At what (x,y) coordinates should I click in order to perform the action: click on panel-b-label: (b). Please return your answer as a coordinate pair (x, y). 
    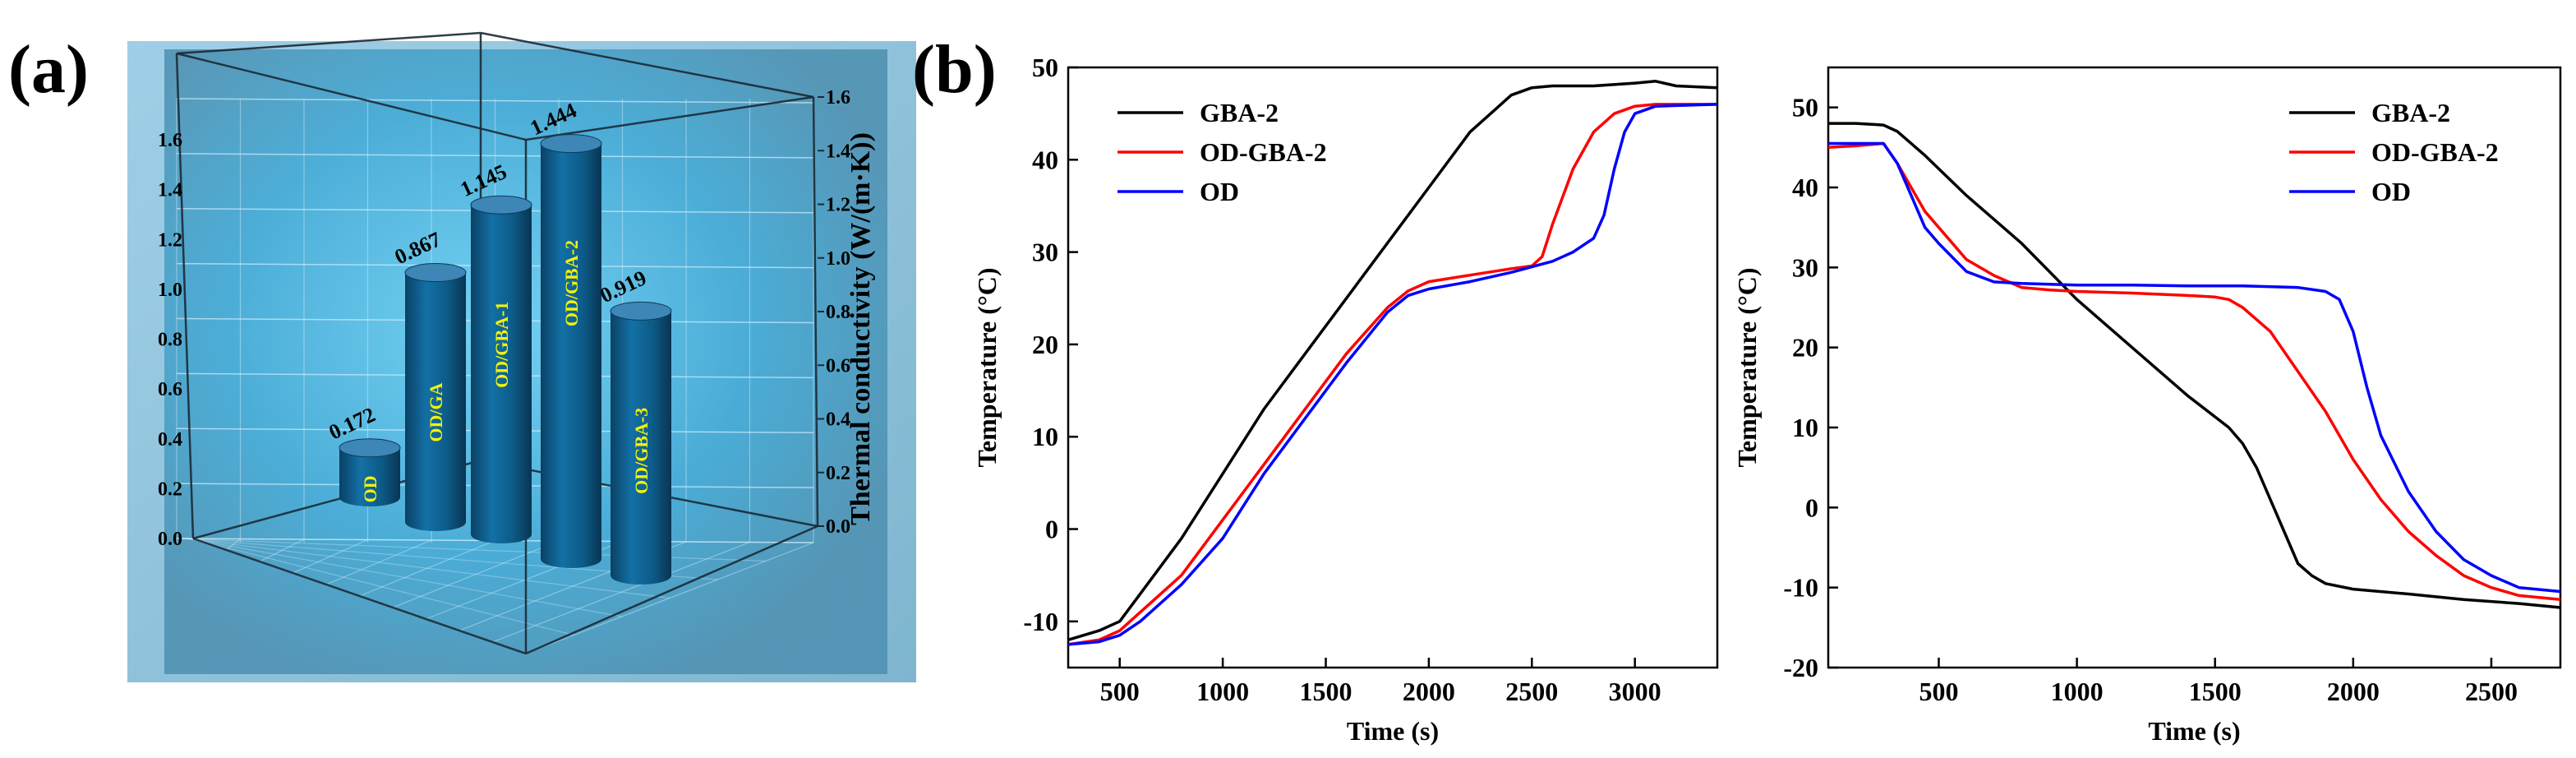
    Looking at the image, I should click on (954, 69).